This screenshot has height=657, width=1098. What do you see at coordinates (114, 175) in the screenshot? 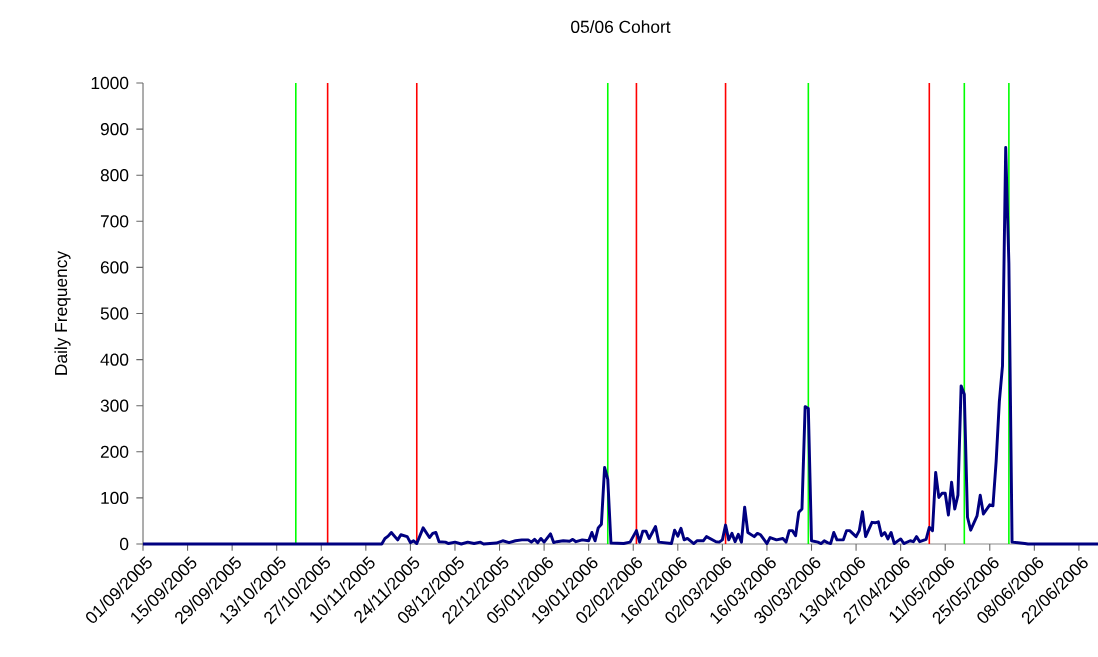
I see `y-tick-label: 800` at bounding box center [114, 175].